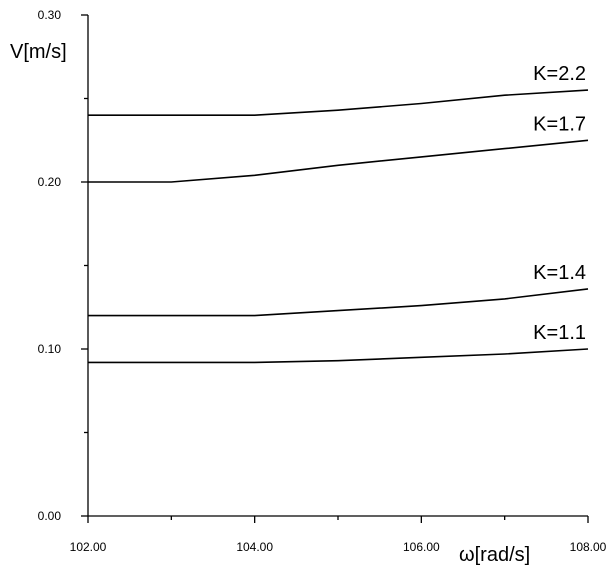 The width and height of the screenshot is (613, 569). I want to click on y-axis-title: V[m/s], so click(38, 52).